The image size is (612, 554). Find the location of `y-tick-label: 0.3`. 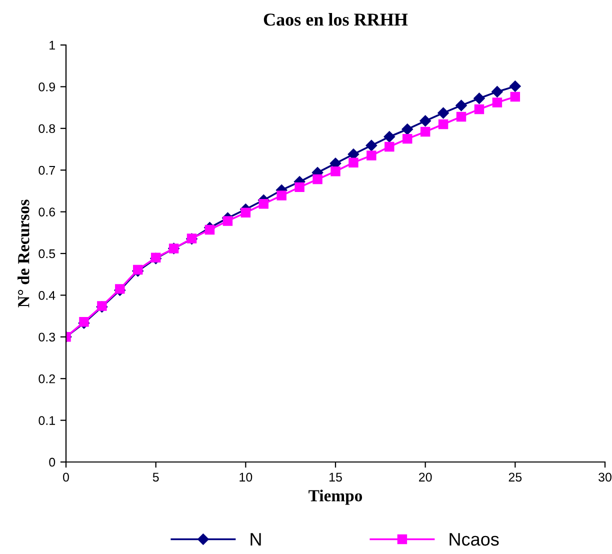

y-tick-label: 0.3 is located at coordinates (47, 337).